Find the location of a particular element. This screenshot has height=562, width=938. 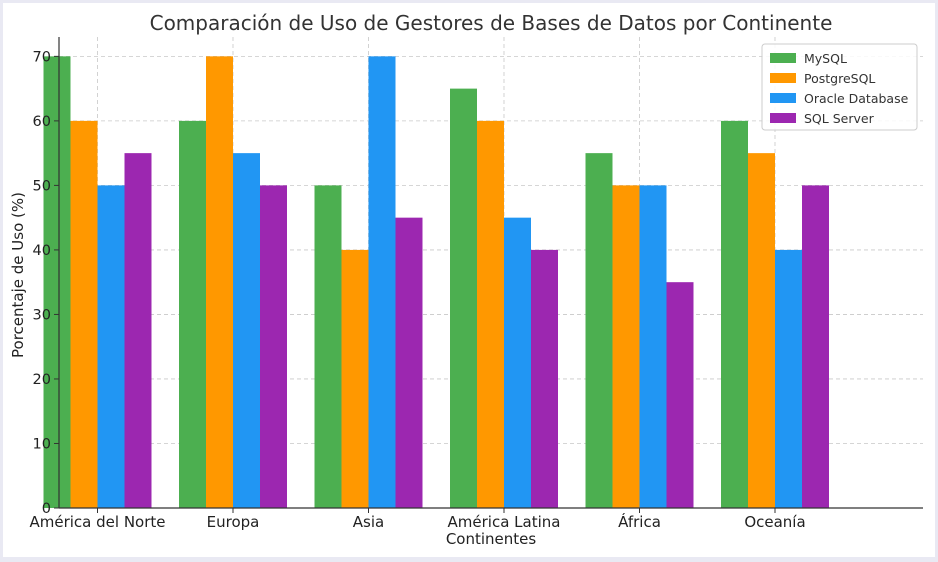

y-tick-label: 50 is located at coordinates (42, 186).